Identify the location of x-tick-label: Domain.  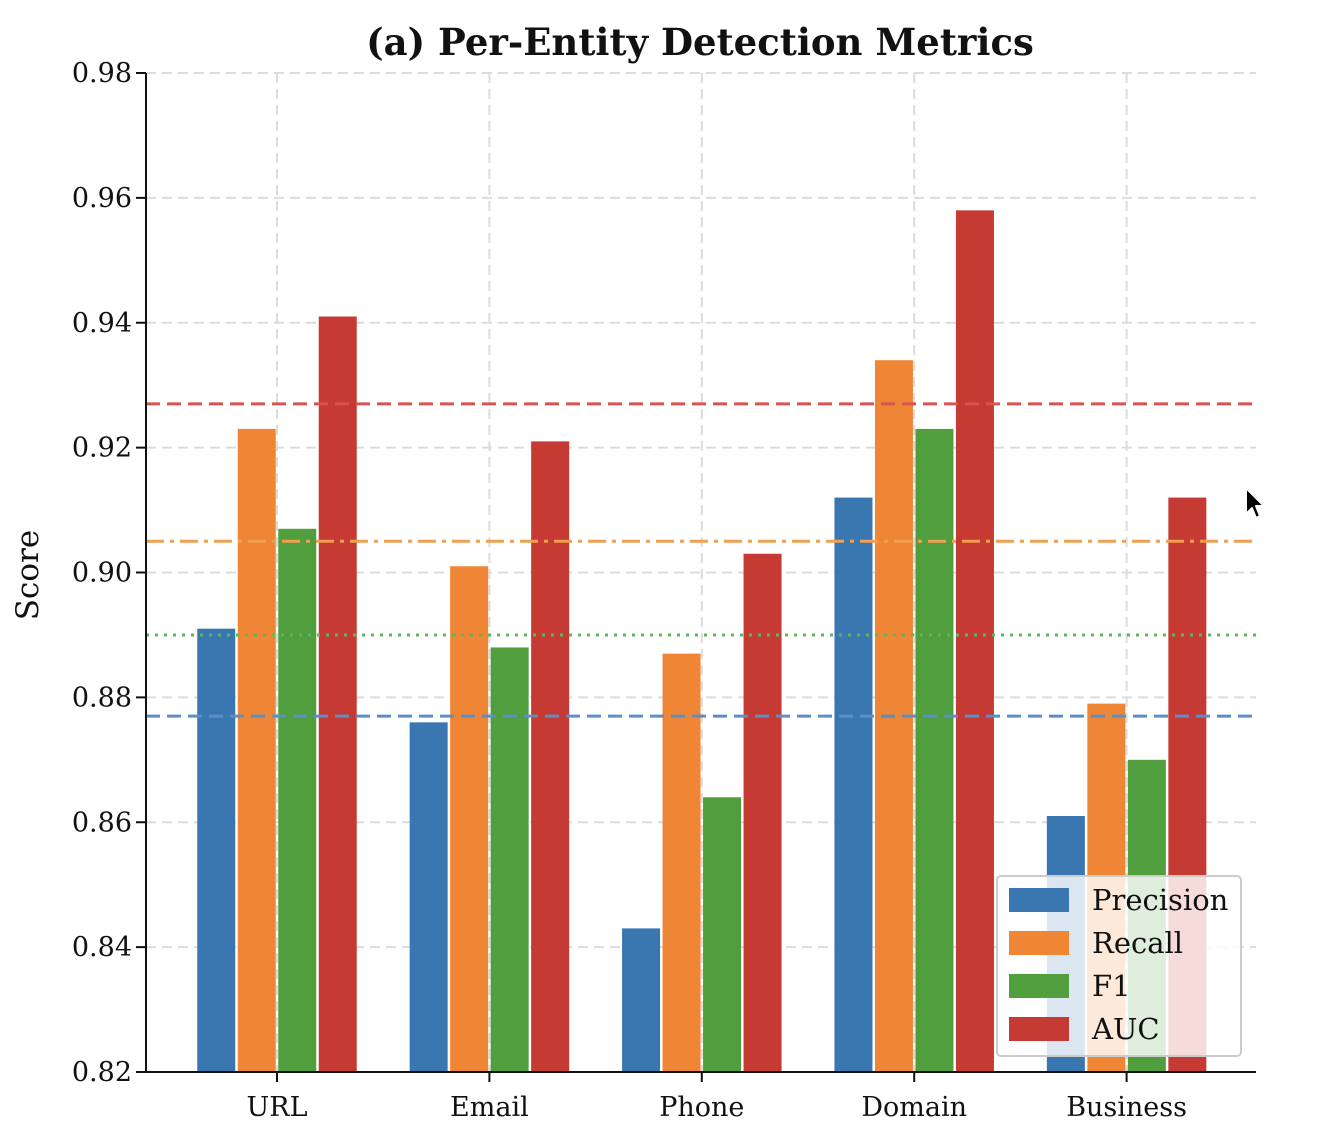
(914, 1107).